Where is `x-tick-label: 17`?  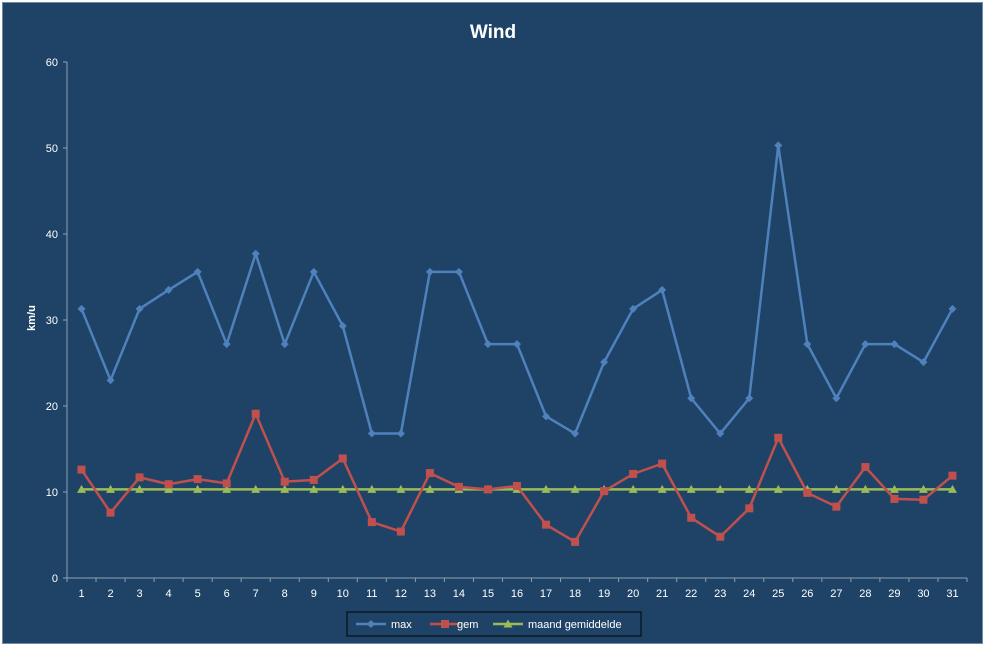 x-tick-label: 17 is located at coordinates (546, 594).